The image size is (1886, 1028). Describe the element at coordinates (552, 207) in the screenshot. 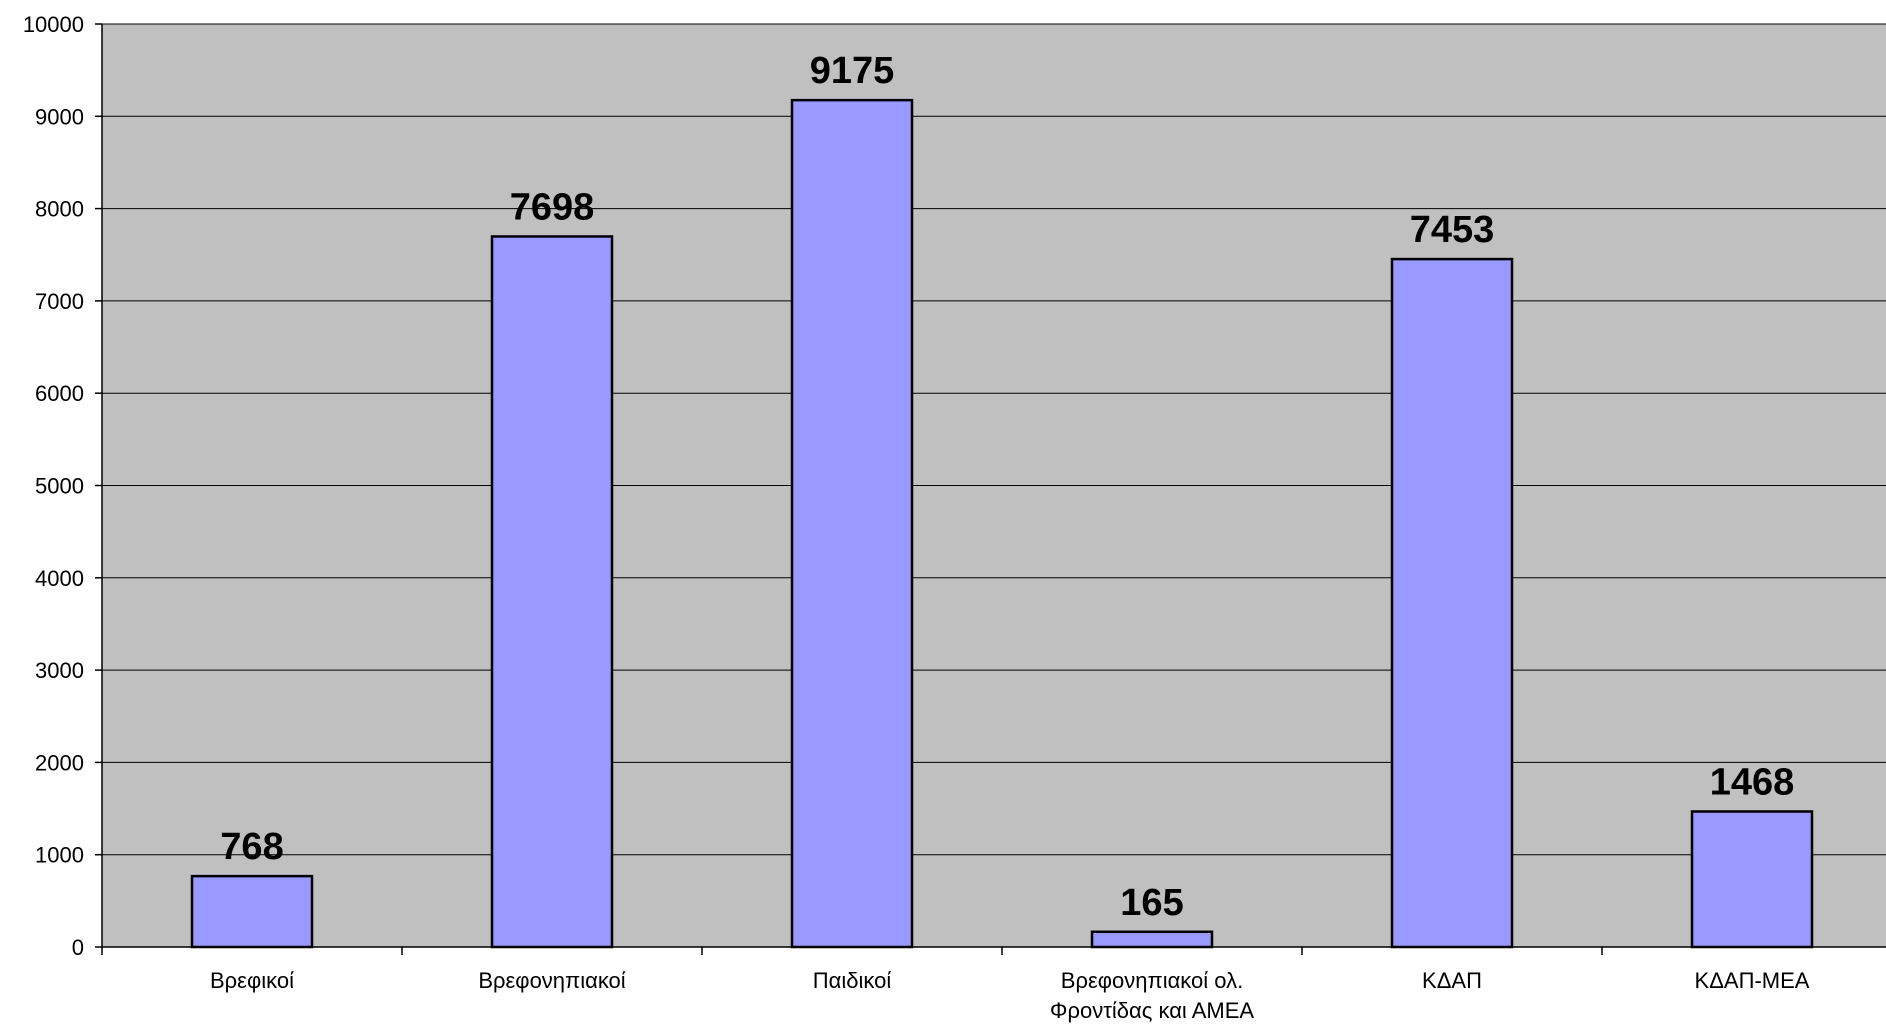

I see `data-label: 7698` at that location.